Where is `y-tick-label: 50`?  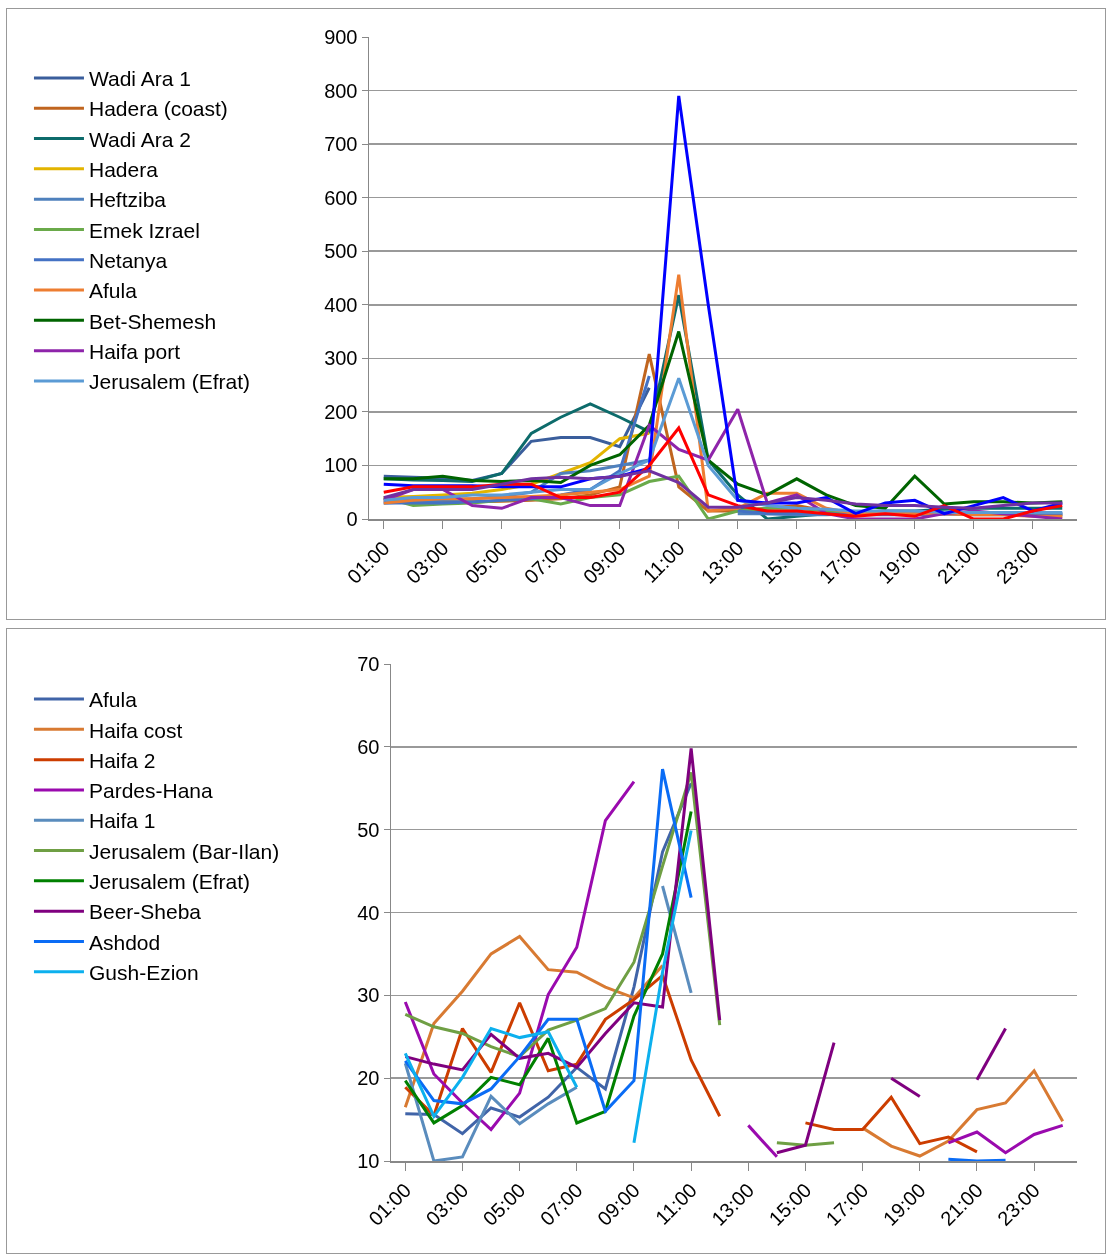 y-tick-label: 50 is located at coordinates (368, 829).